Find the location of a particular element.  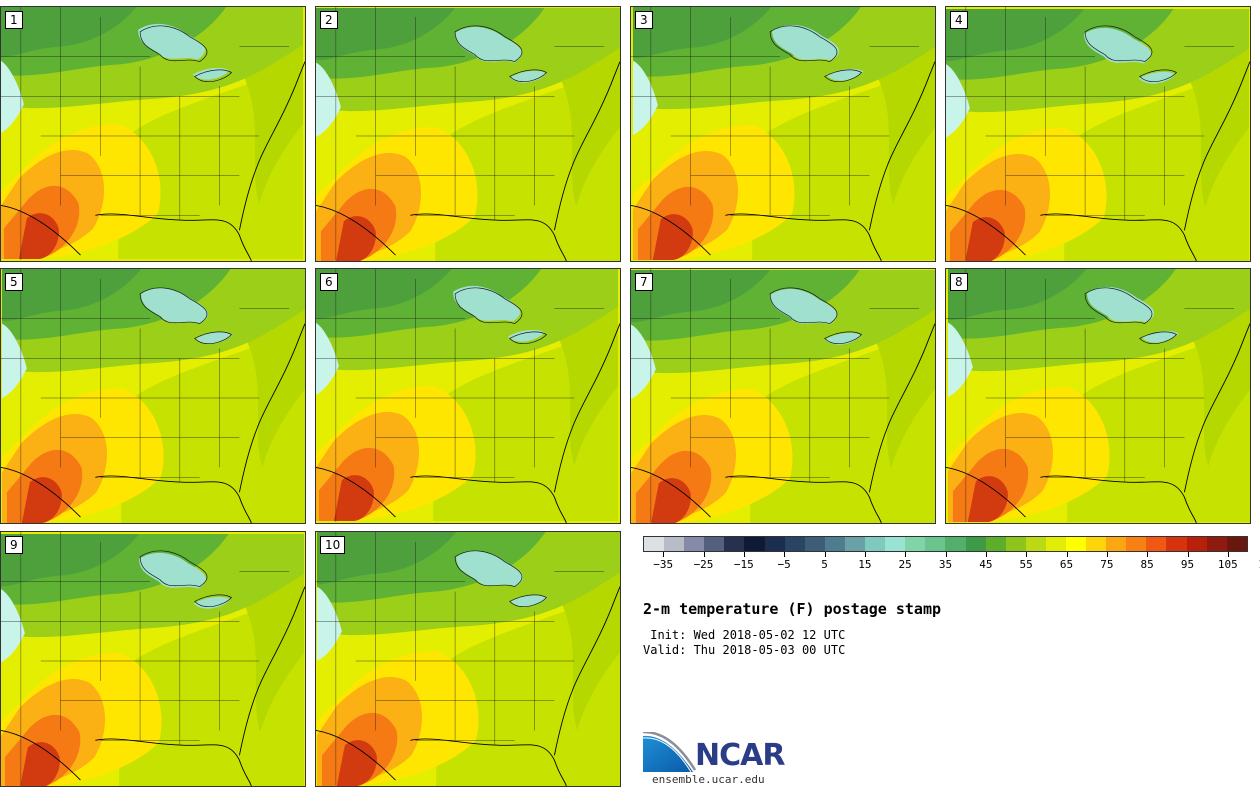

member-map-9: 9 is located at coordinates (153, 659).